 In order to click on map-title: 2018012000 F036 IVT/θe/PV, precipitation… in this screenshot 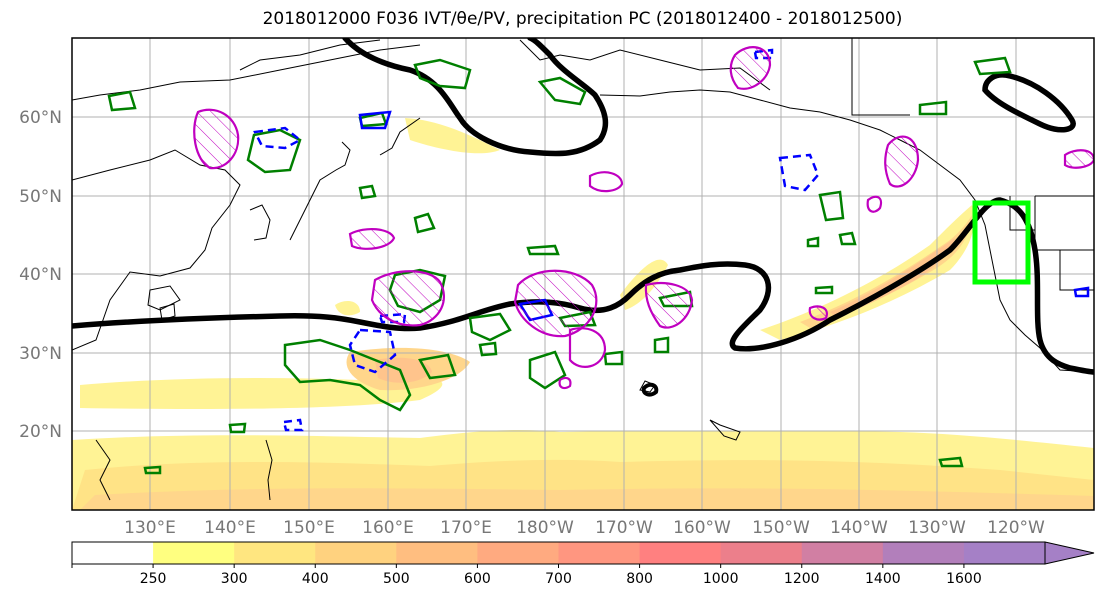, I will do `click(582, 19)`.